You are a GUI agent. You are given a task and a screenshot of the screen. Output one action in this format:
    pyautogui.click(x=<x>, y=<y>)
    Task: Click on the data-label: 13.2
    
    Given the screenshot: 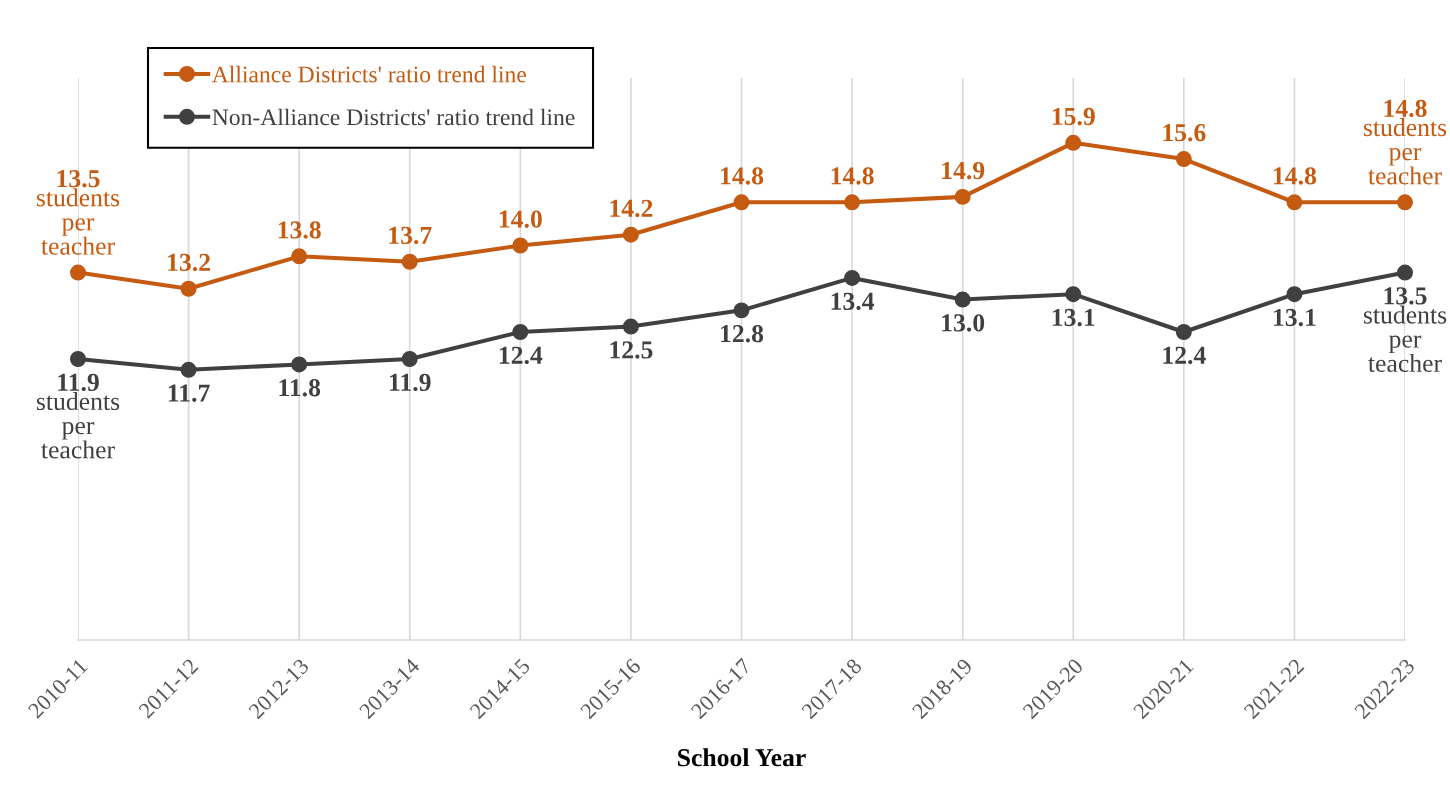 What is the action you would take?
    pyautogui.click(x=189, y=262)
    